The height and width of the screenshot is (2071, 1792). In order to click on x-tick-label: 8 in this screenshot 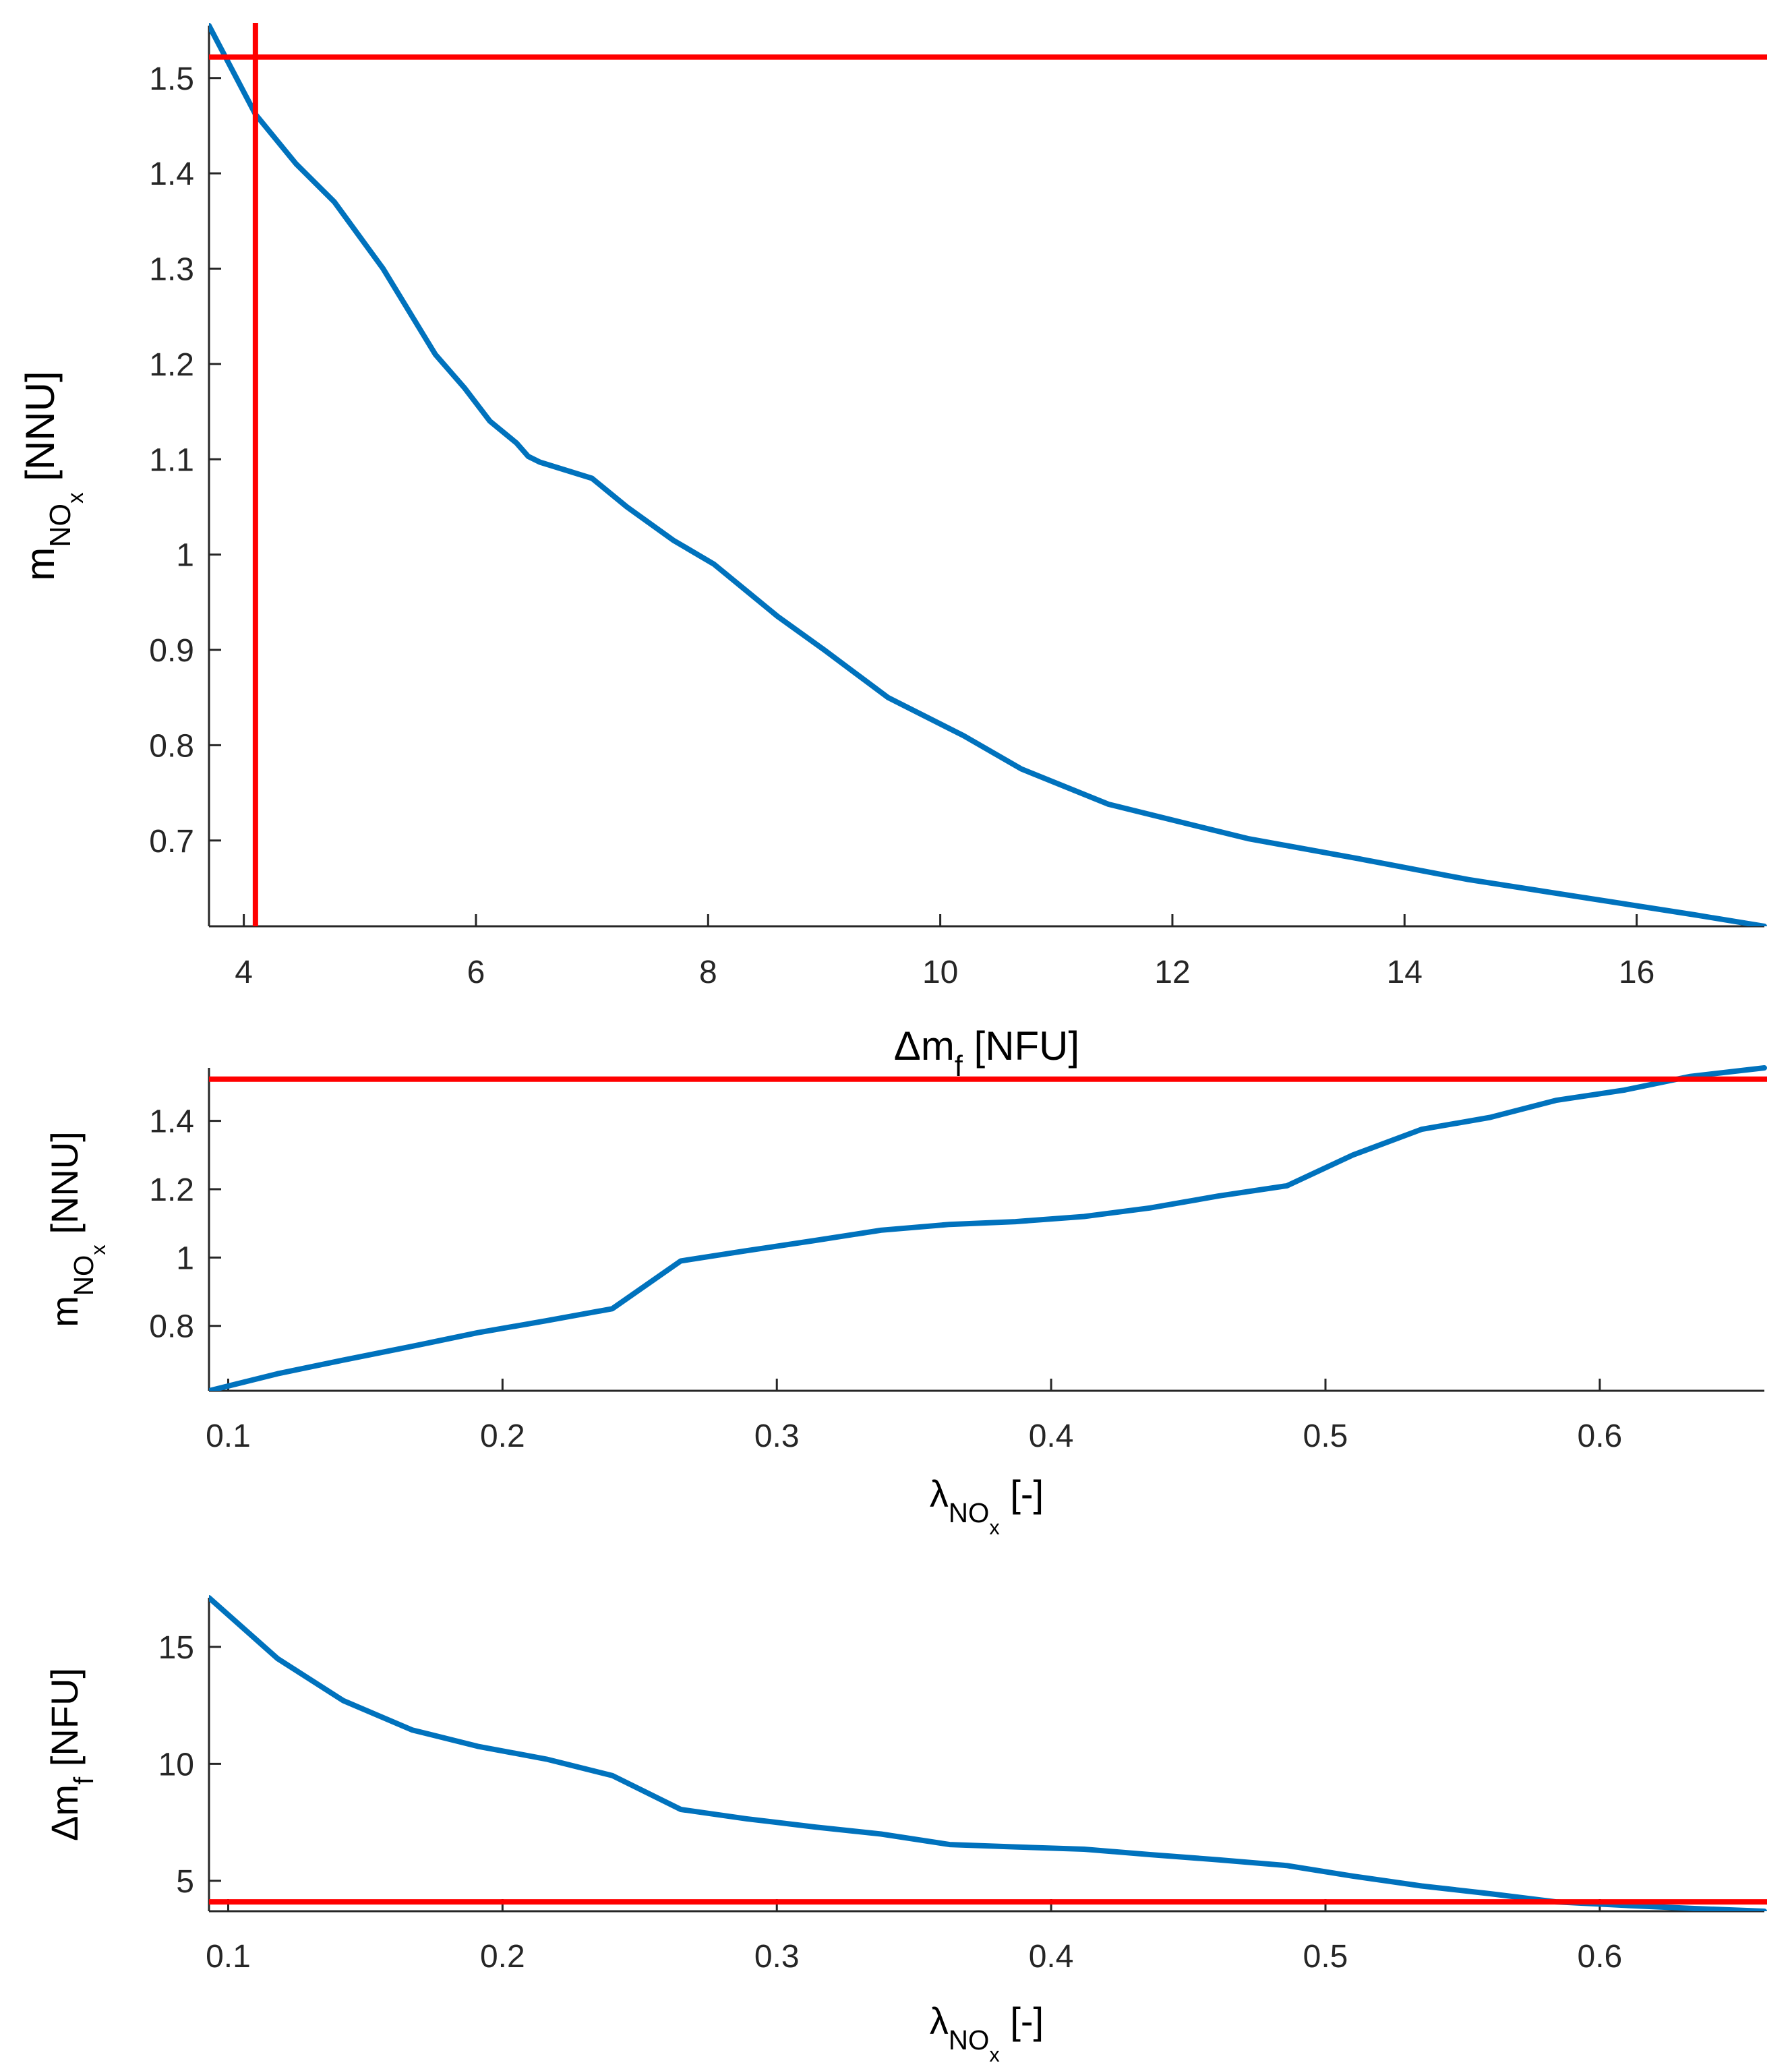, I will do `click(708, 972)`.